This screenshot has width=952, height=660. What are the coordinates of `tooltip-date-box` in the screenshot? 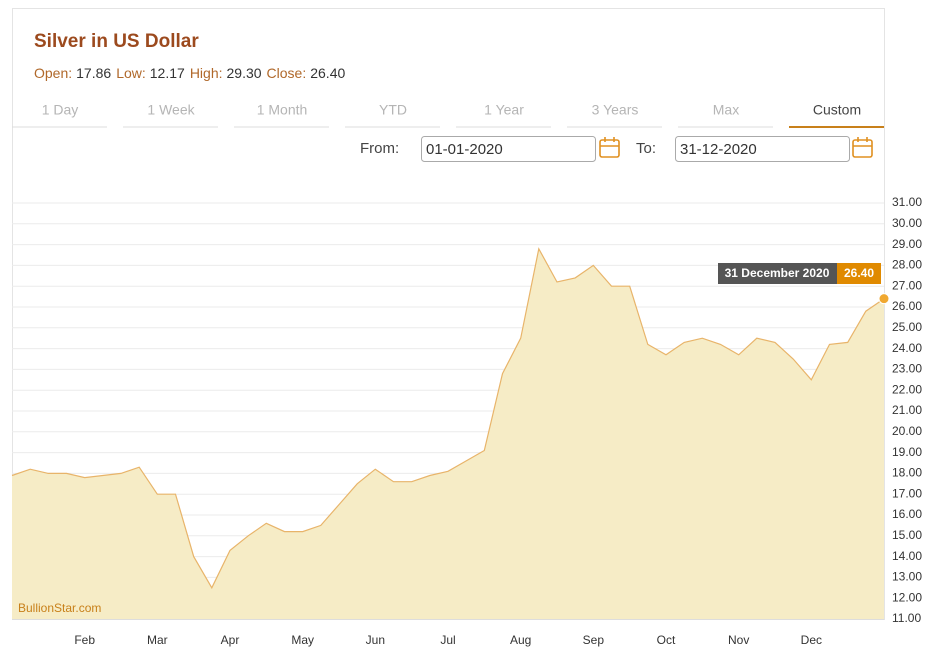 It's located at (777, 273).